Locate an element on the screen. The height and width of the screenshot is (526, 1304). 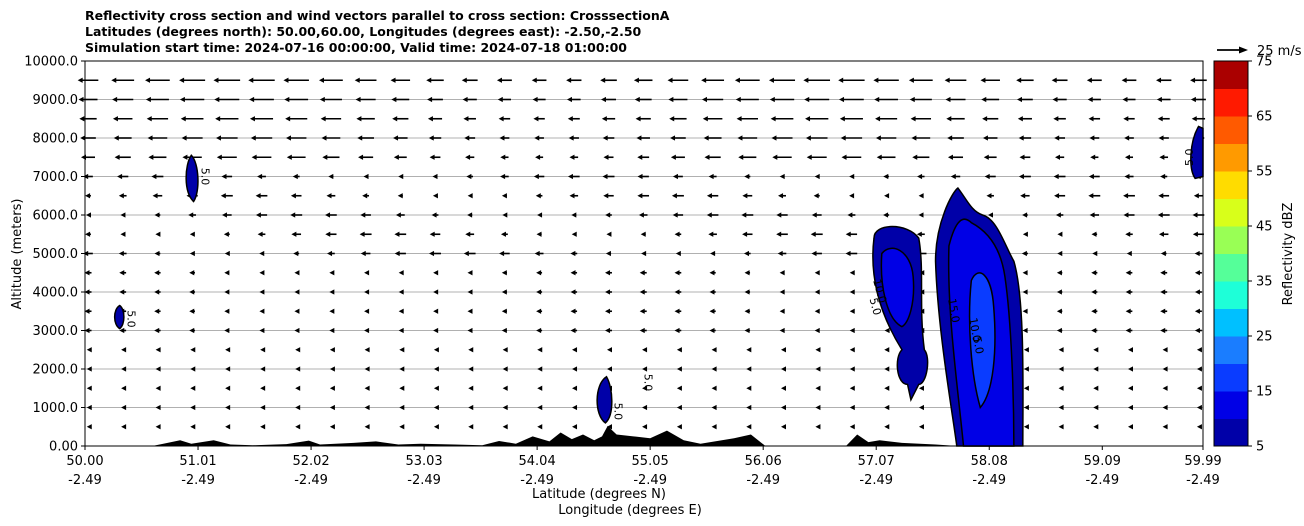
x-tick-lon-label-4: -2.49 is located at coordinates (537, 480).